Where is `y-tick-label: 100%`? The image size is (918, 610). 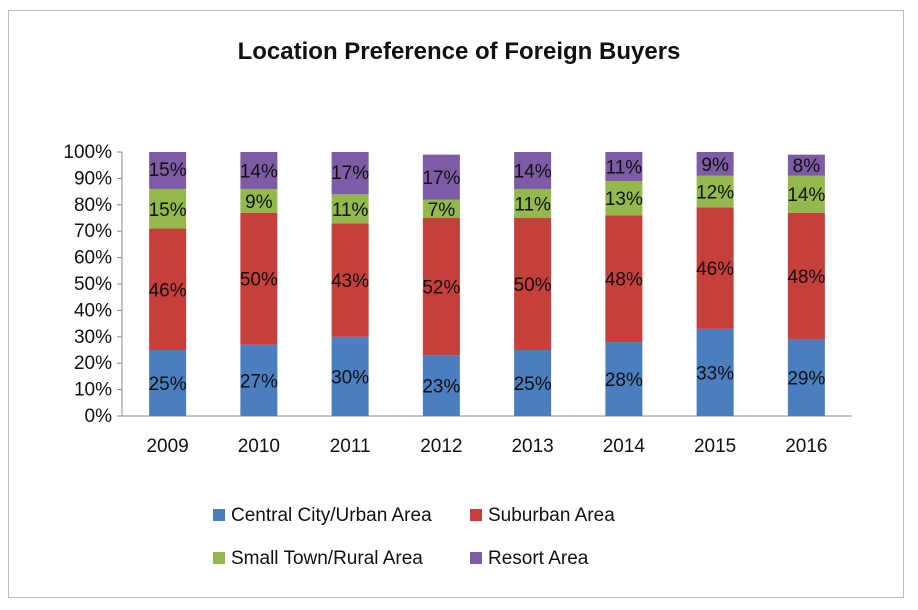 y-tick-label: 100% is located at coordinates (87, 152).